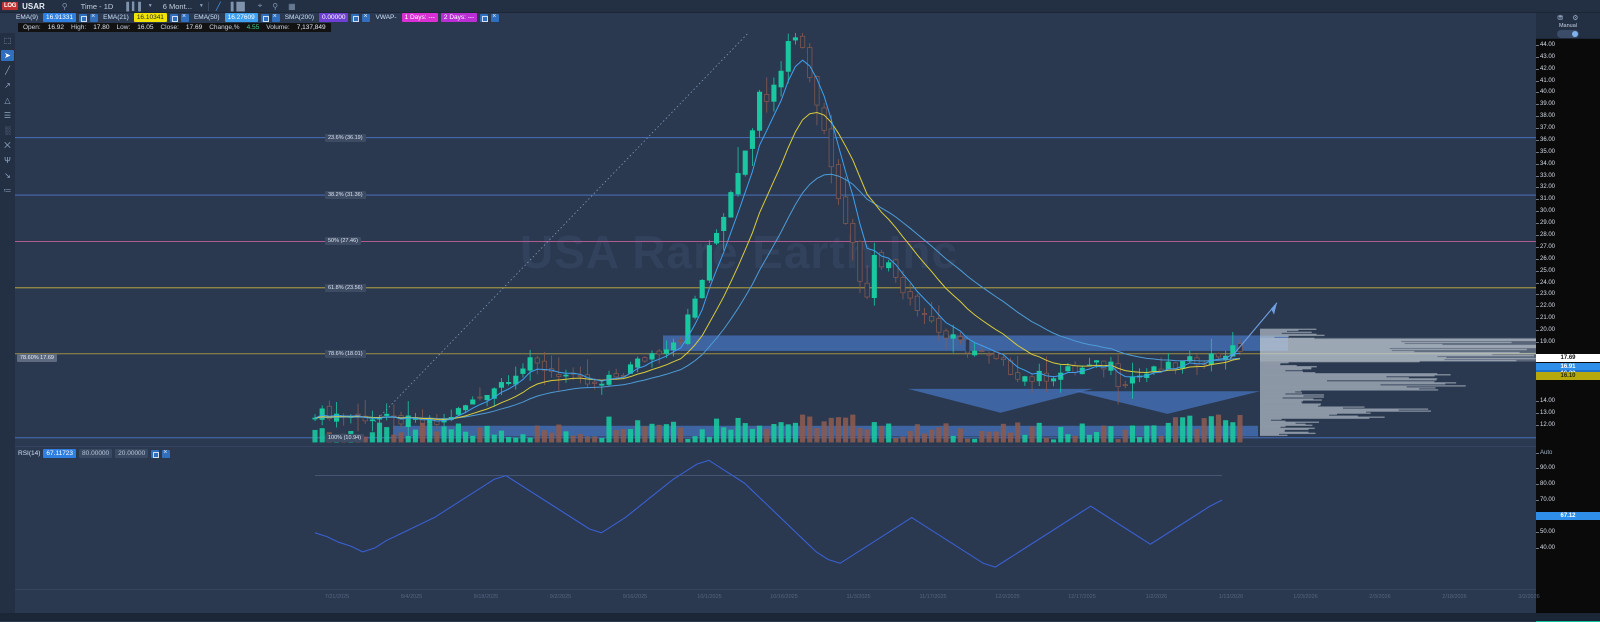 The height and width of the screenshot is (622, 1600). I want to click on fib-level-label: 38.2% (31.36), so click(345, 195).